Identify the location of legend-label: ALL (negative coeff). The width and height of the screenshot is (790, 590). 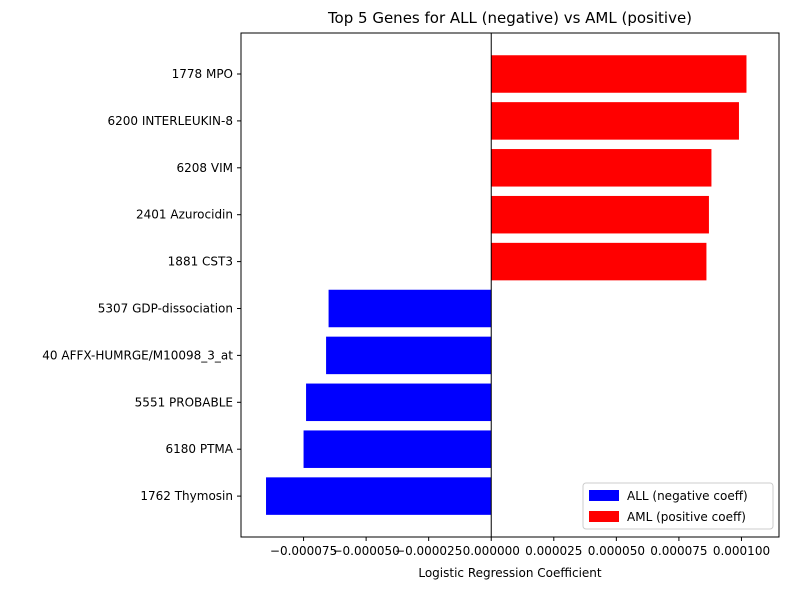
(687, 496).